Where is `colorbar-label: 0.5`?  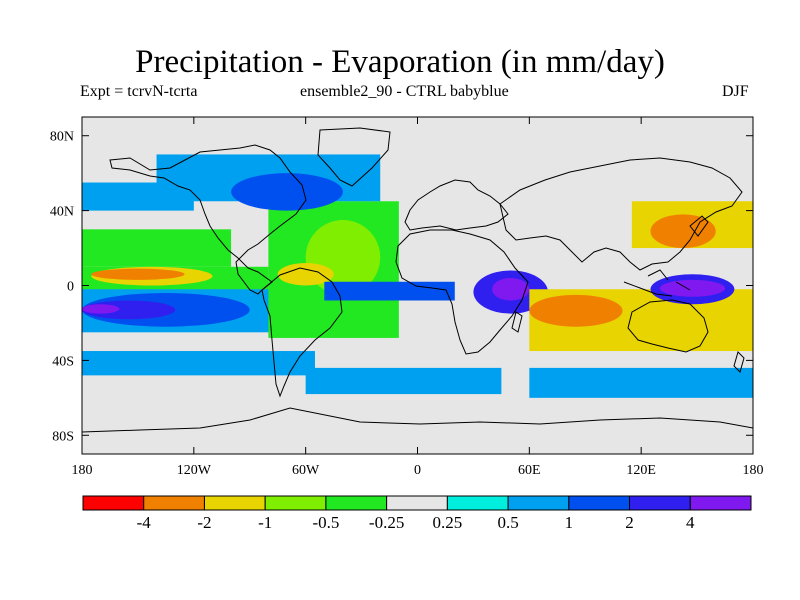 colorbar-label: 0.5 is located at coordinates (507, 522).